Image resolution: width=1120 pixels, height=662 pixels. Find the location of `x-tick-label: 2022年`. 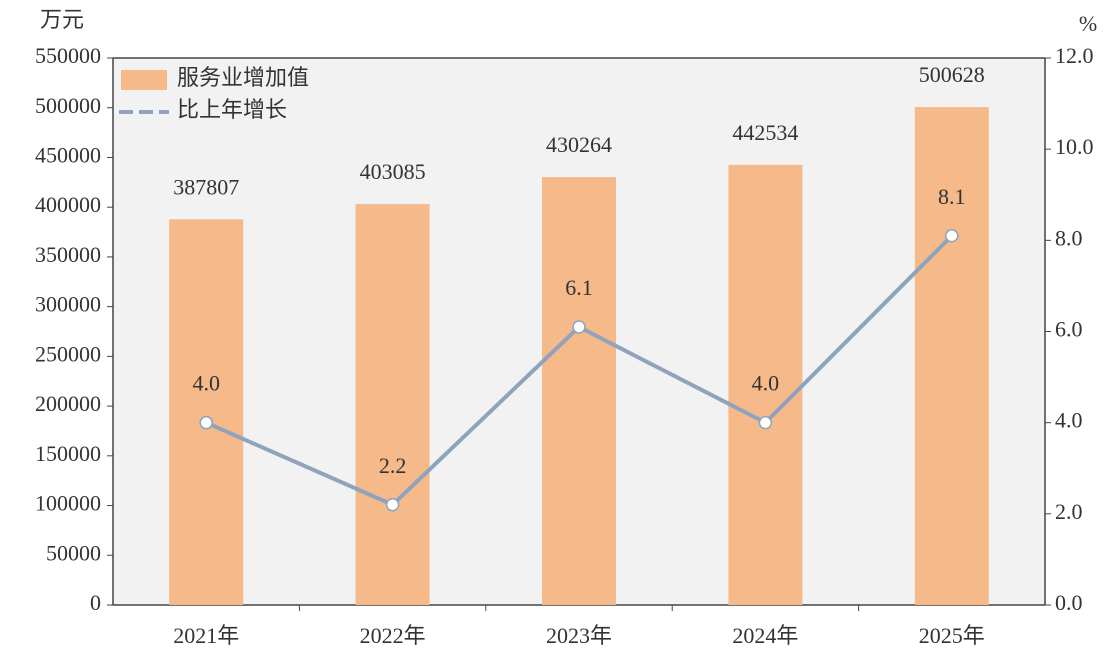

x-tick-label: 2022年 is located at coordinates (393, 635).